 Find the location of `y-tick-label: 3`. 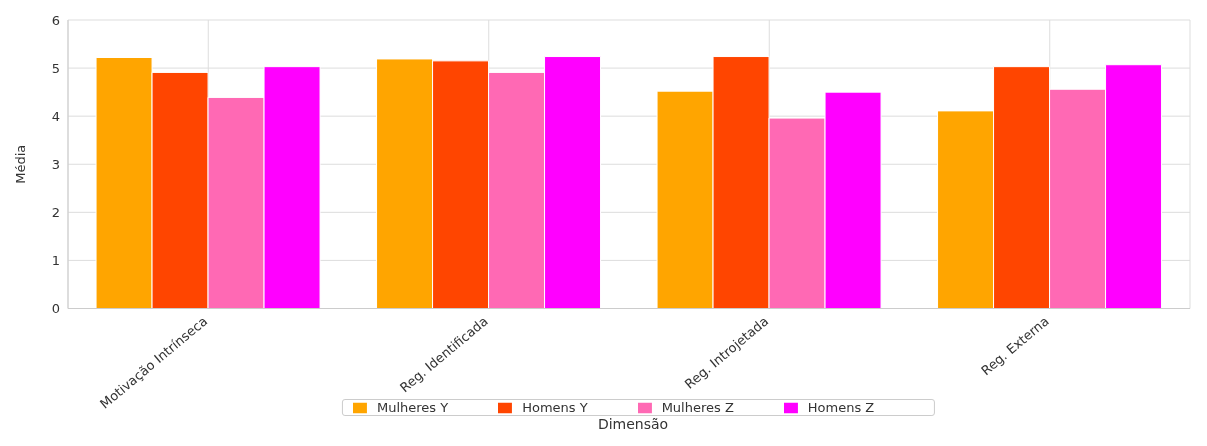

y-tick-label: 3 is located at coordinates (55, 164).